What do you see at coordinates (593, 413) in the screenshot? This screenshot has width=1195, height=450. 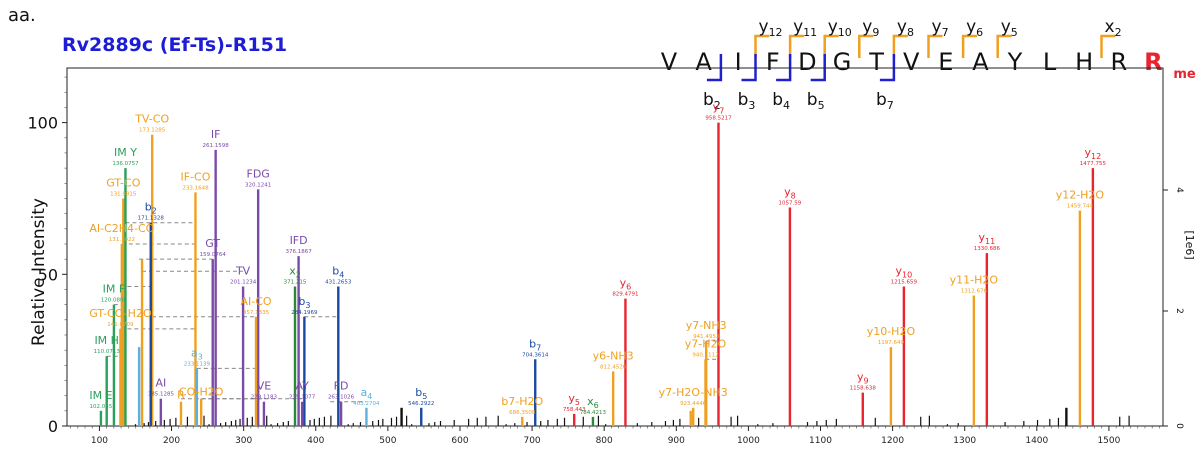 I see `peak-mz-label: 784.4213` at bounding box center [593, 413].